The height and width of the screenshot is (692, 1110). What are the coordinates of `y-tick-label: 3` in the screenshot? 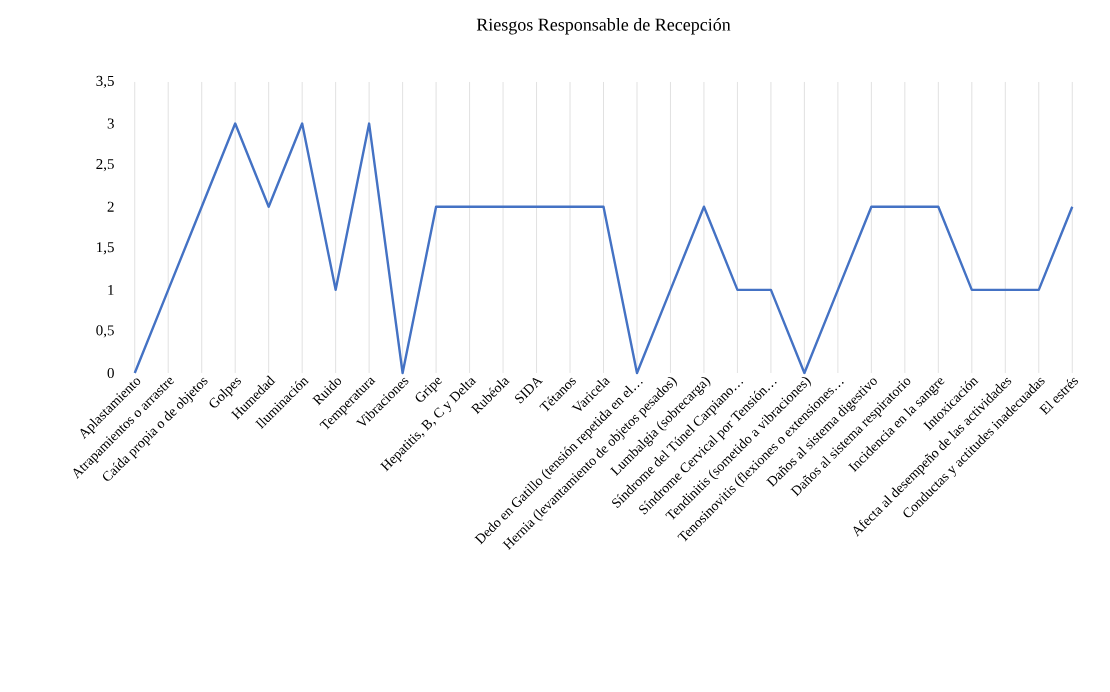 It's located at (110, 123).